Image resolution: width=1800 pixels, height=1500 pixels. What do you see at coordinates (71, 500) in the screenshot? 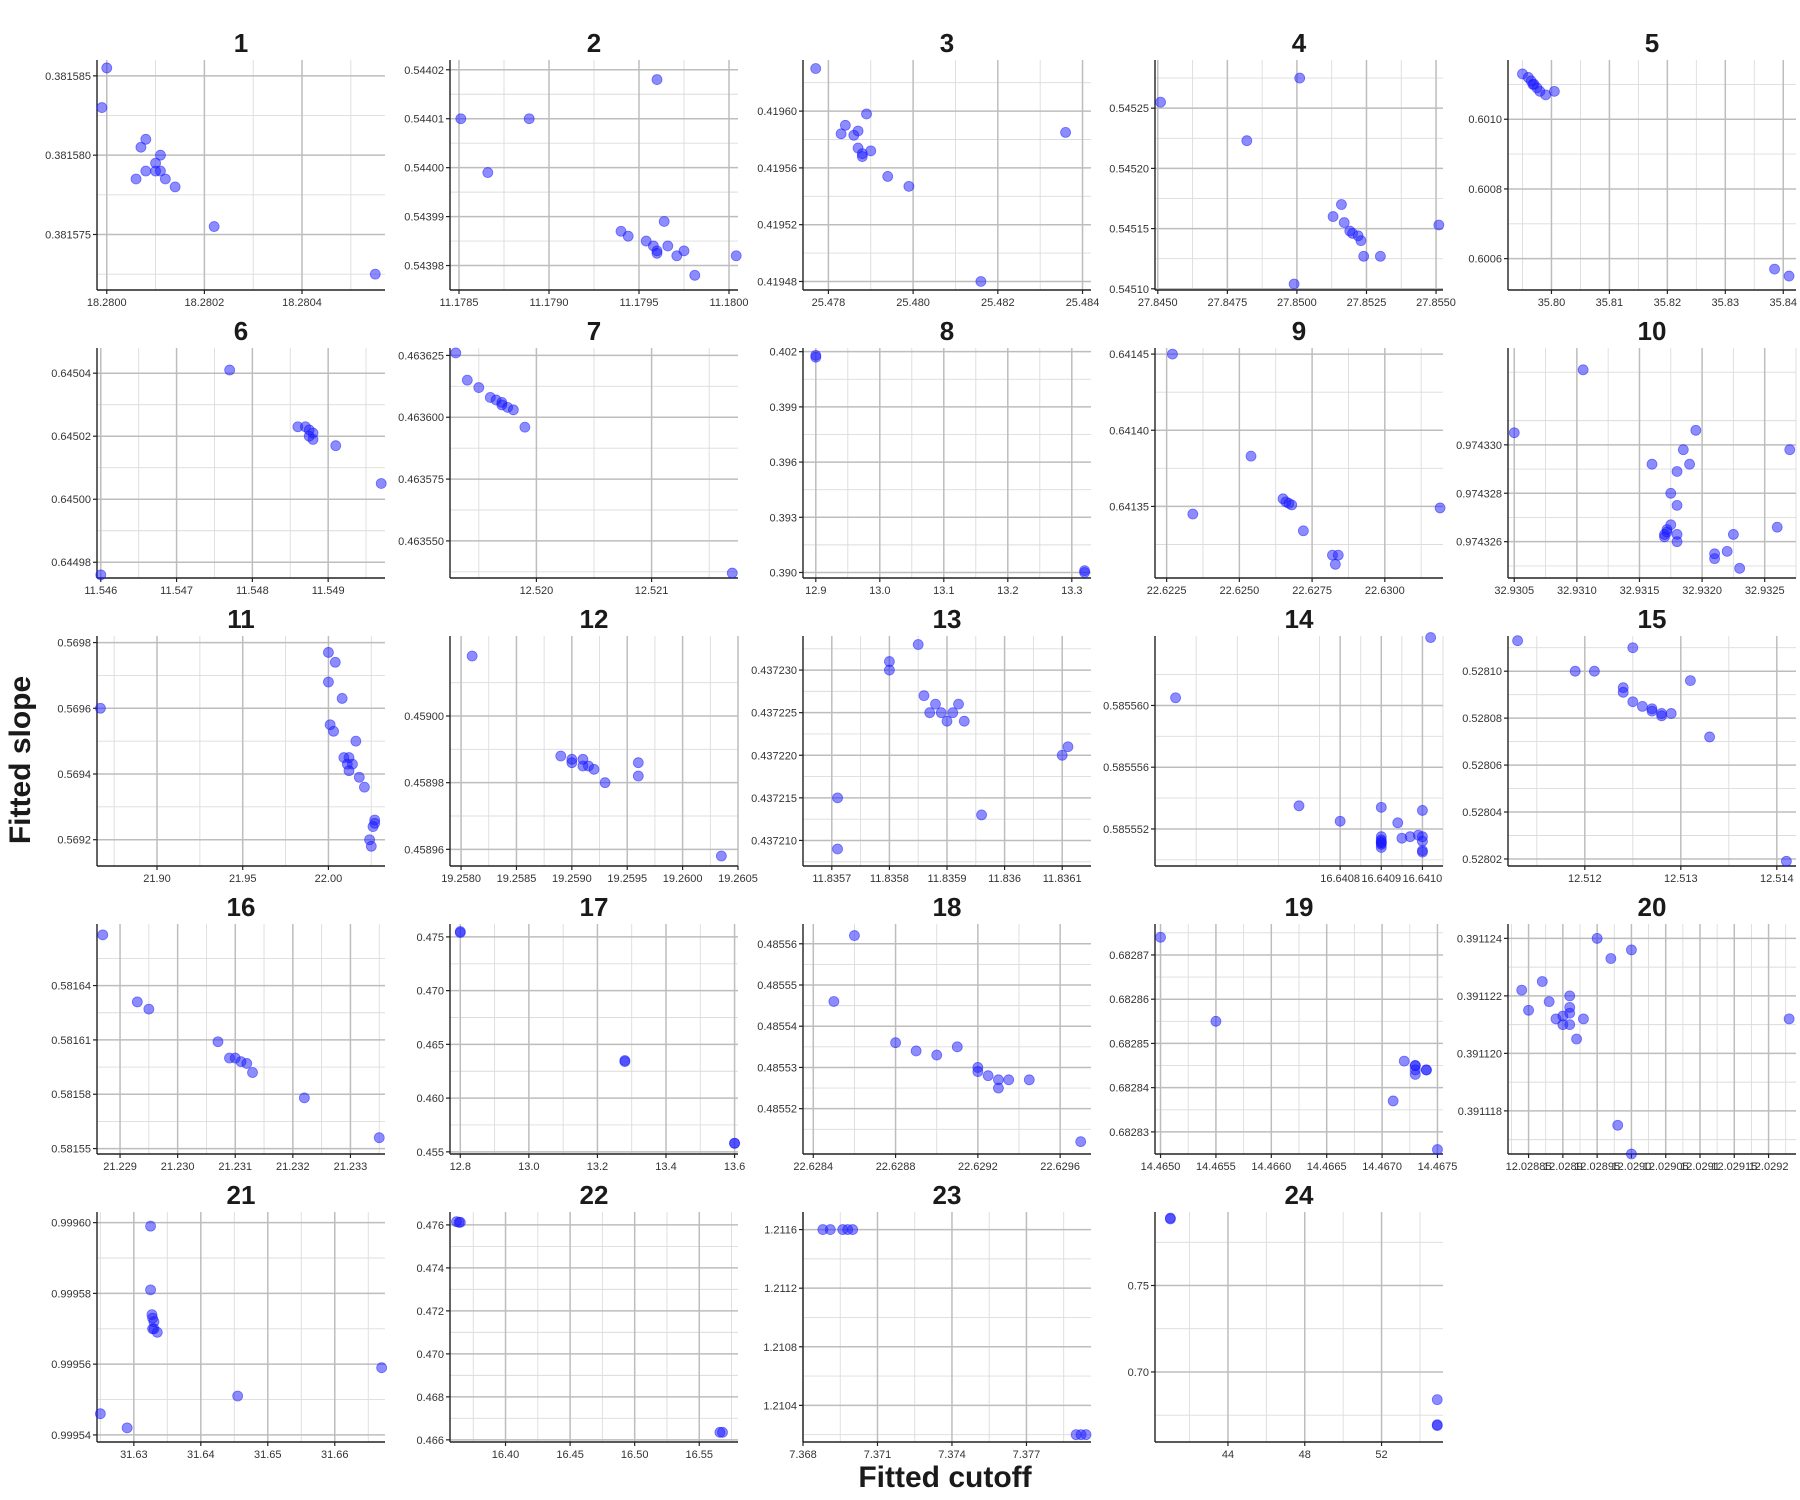
I see `y-tick-label: 0.64500` at bounding box center [71, 500].